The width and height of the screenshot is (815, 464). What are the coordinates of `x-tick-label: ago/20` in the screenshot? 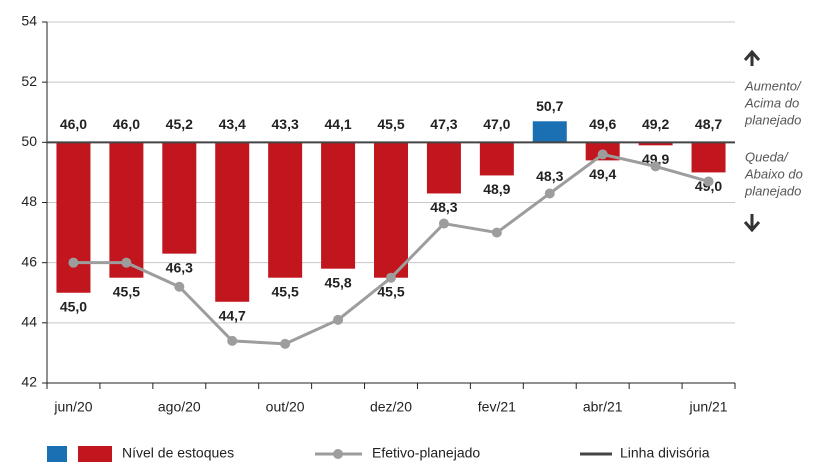 It's located at (179, 407).